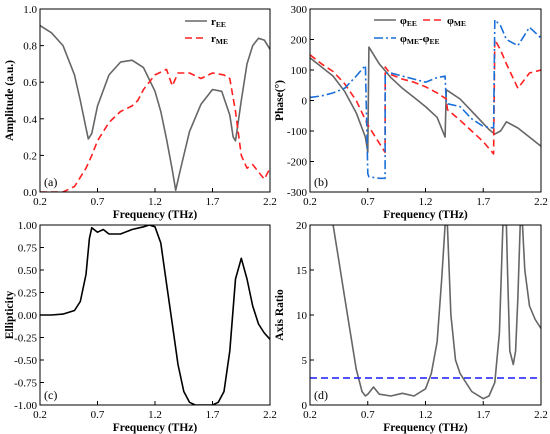  Describe the element at coordinates (297, 132) in the screenshot. I see `y-tick-label: -100` at that location.